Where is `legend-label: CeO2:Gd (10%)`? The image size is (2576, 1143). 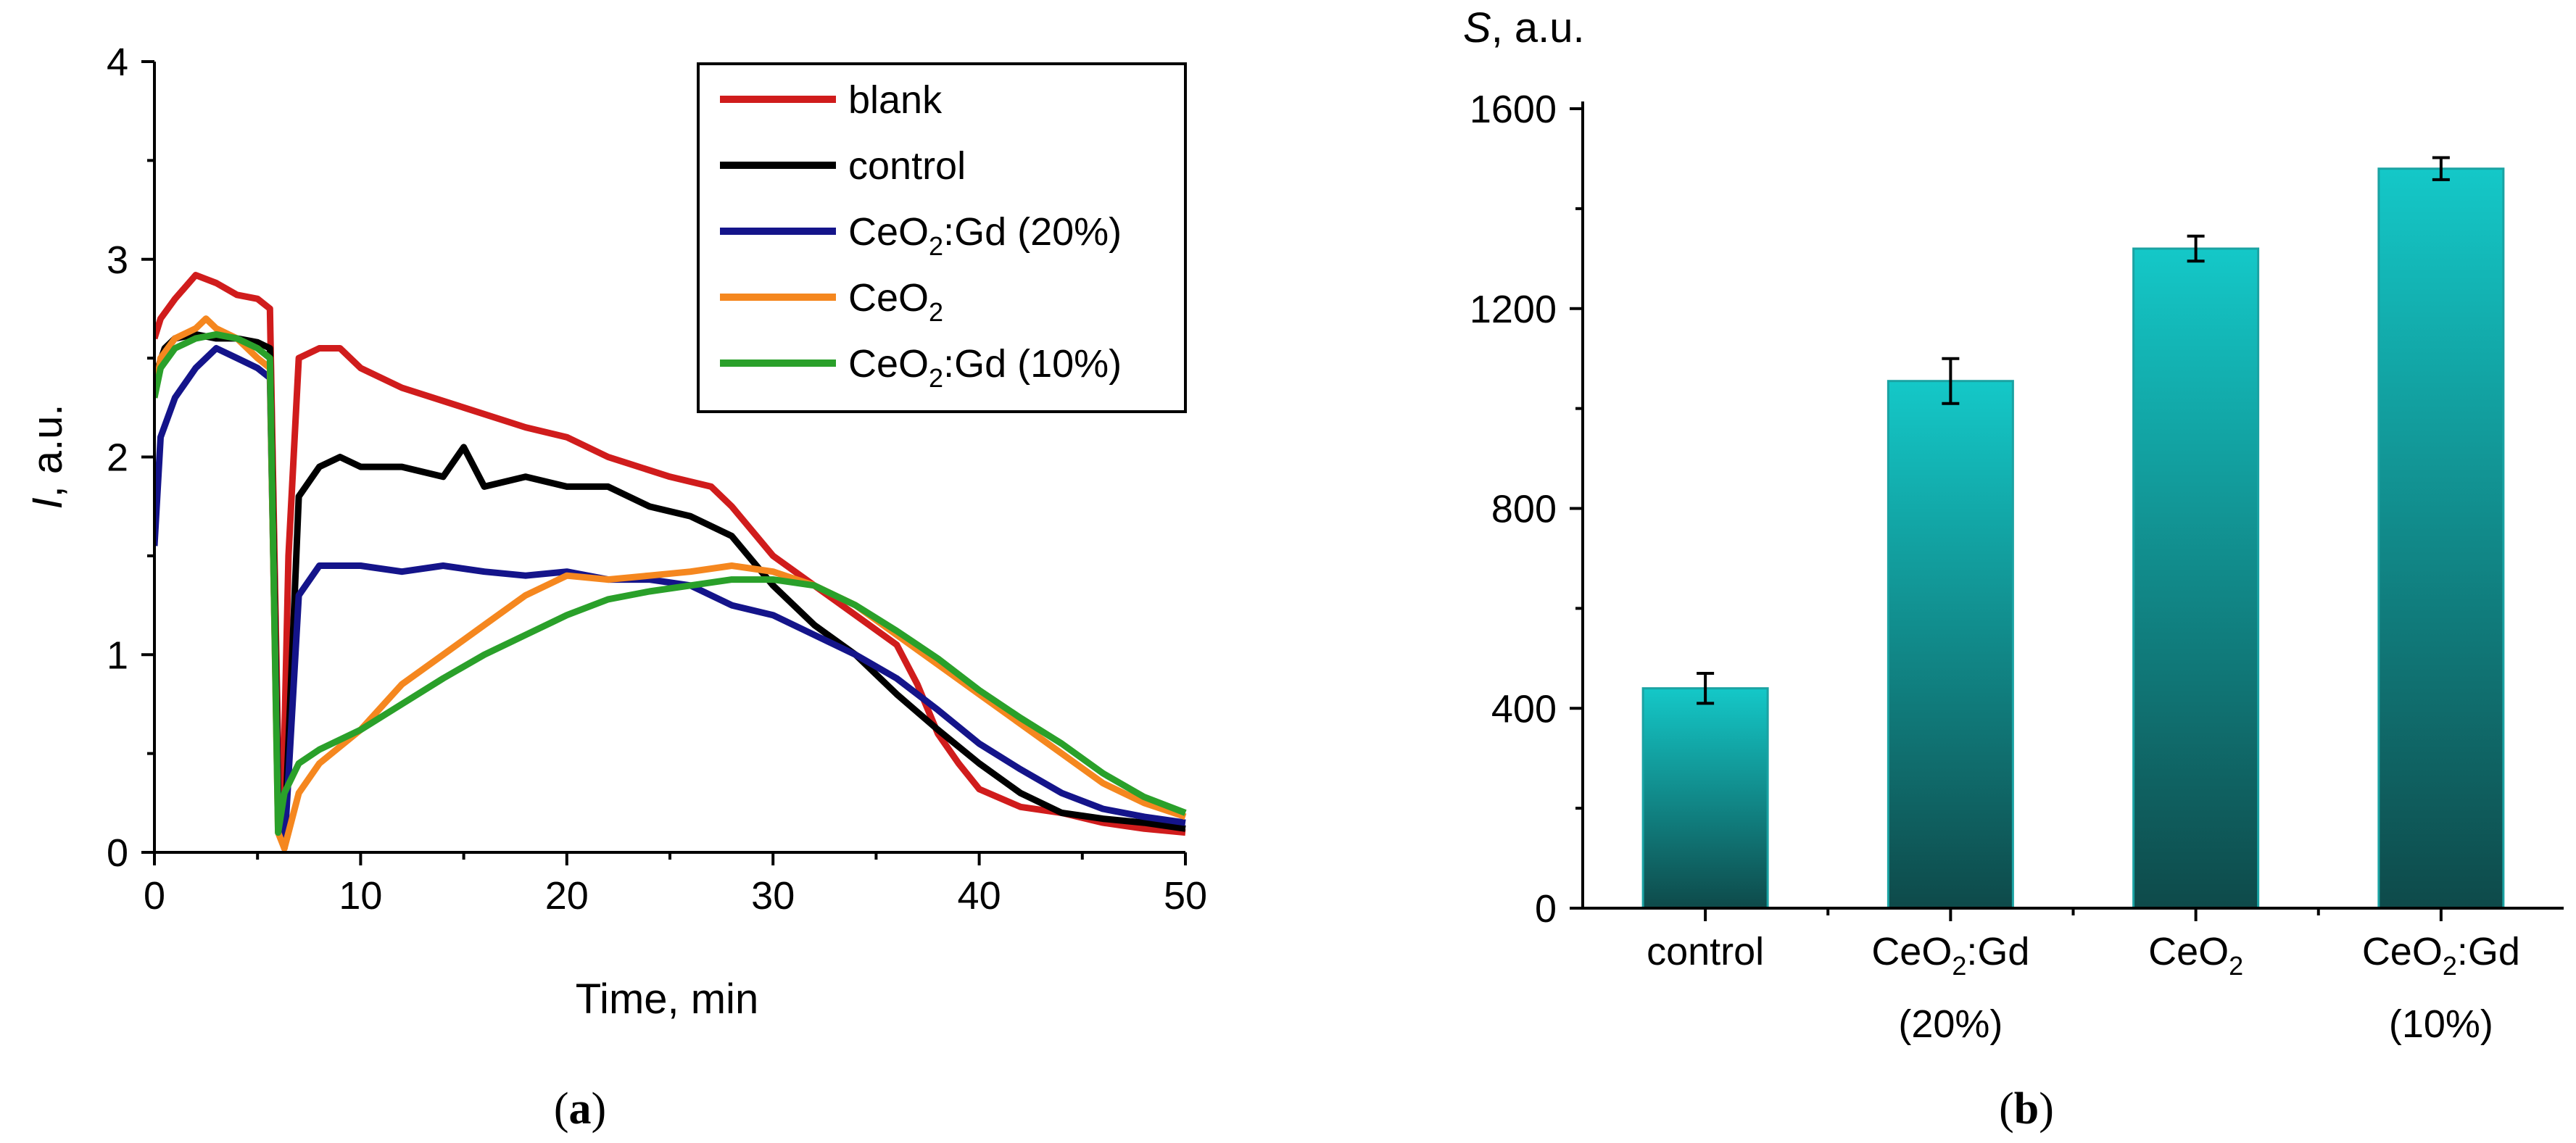
legend-label: CeO2:Gd (10%) is located at coordinates (985, 367).